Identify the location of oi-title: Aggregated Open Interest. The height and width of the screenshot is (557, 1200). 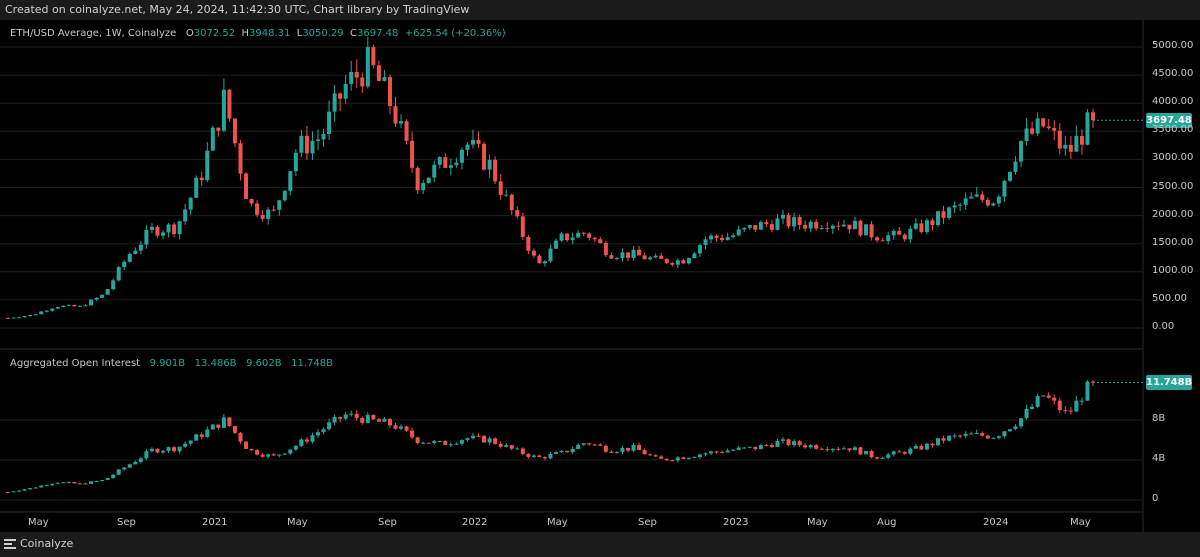
(75, 363).